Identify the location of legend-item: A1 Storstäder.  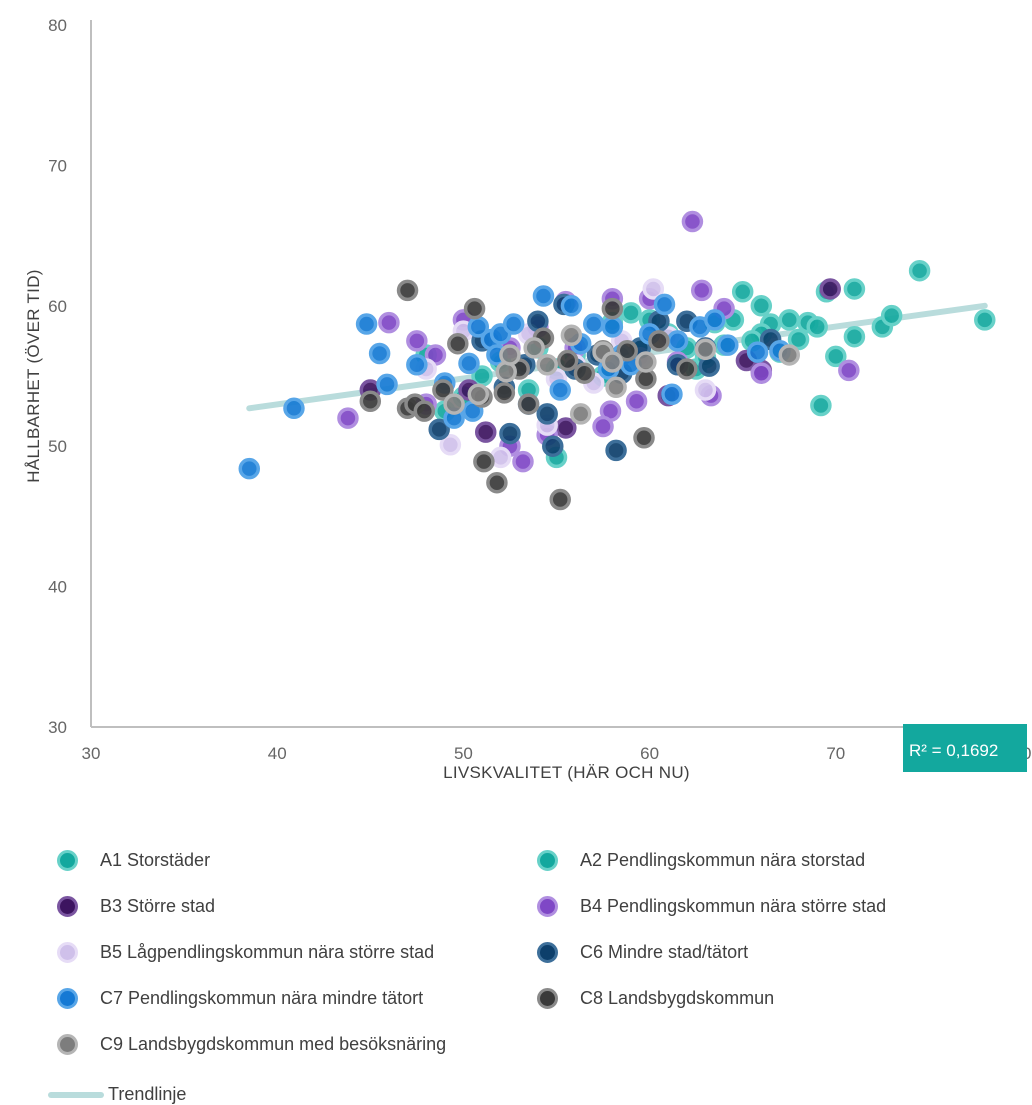
(133, 860).